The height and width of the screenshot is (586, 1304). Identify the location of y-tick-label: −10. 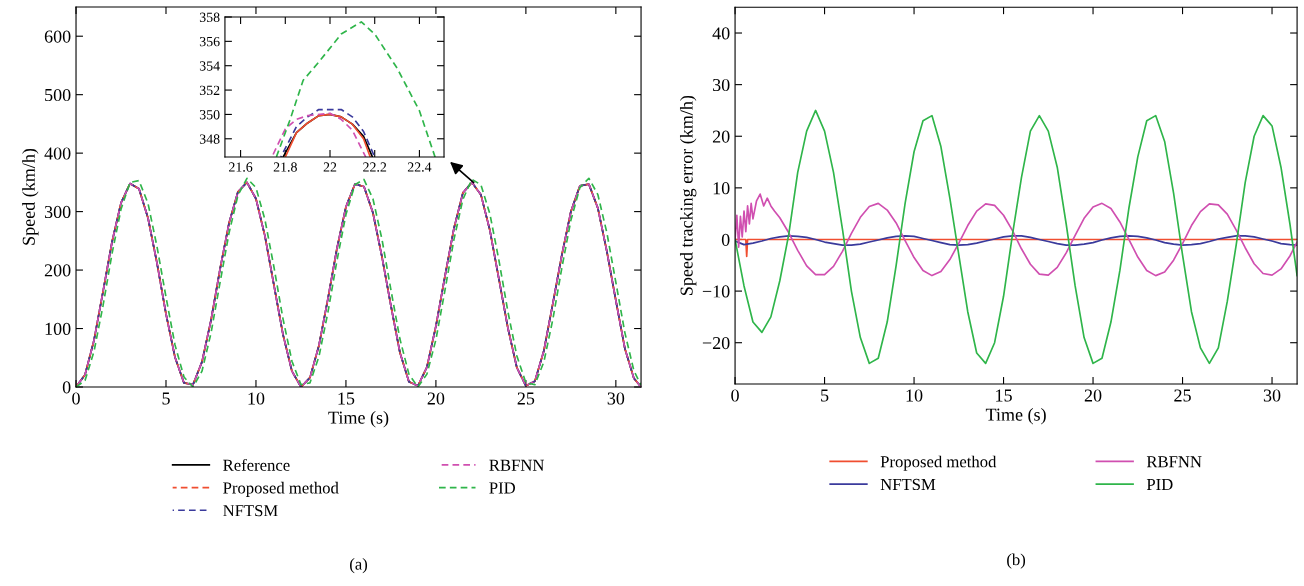
(716, 291).